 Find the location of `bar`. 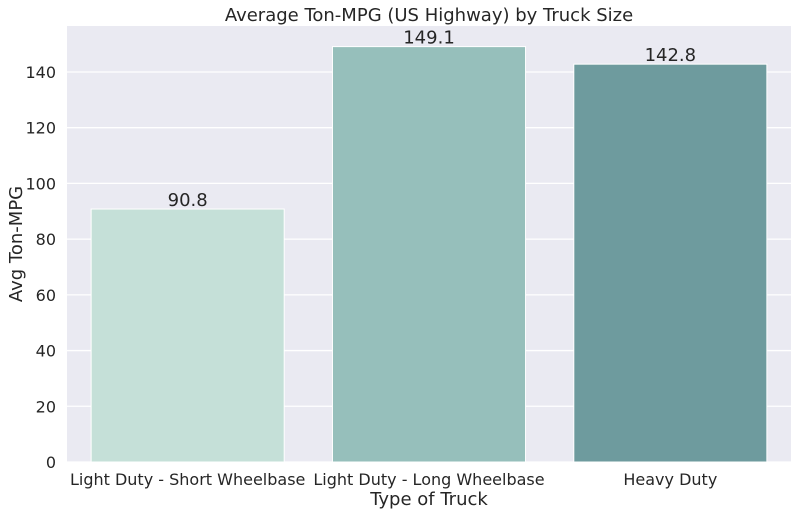

bar is located at coordinates (187, 335).